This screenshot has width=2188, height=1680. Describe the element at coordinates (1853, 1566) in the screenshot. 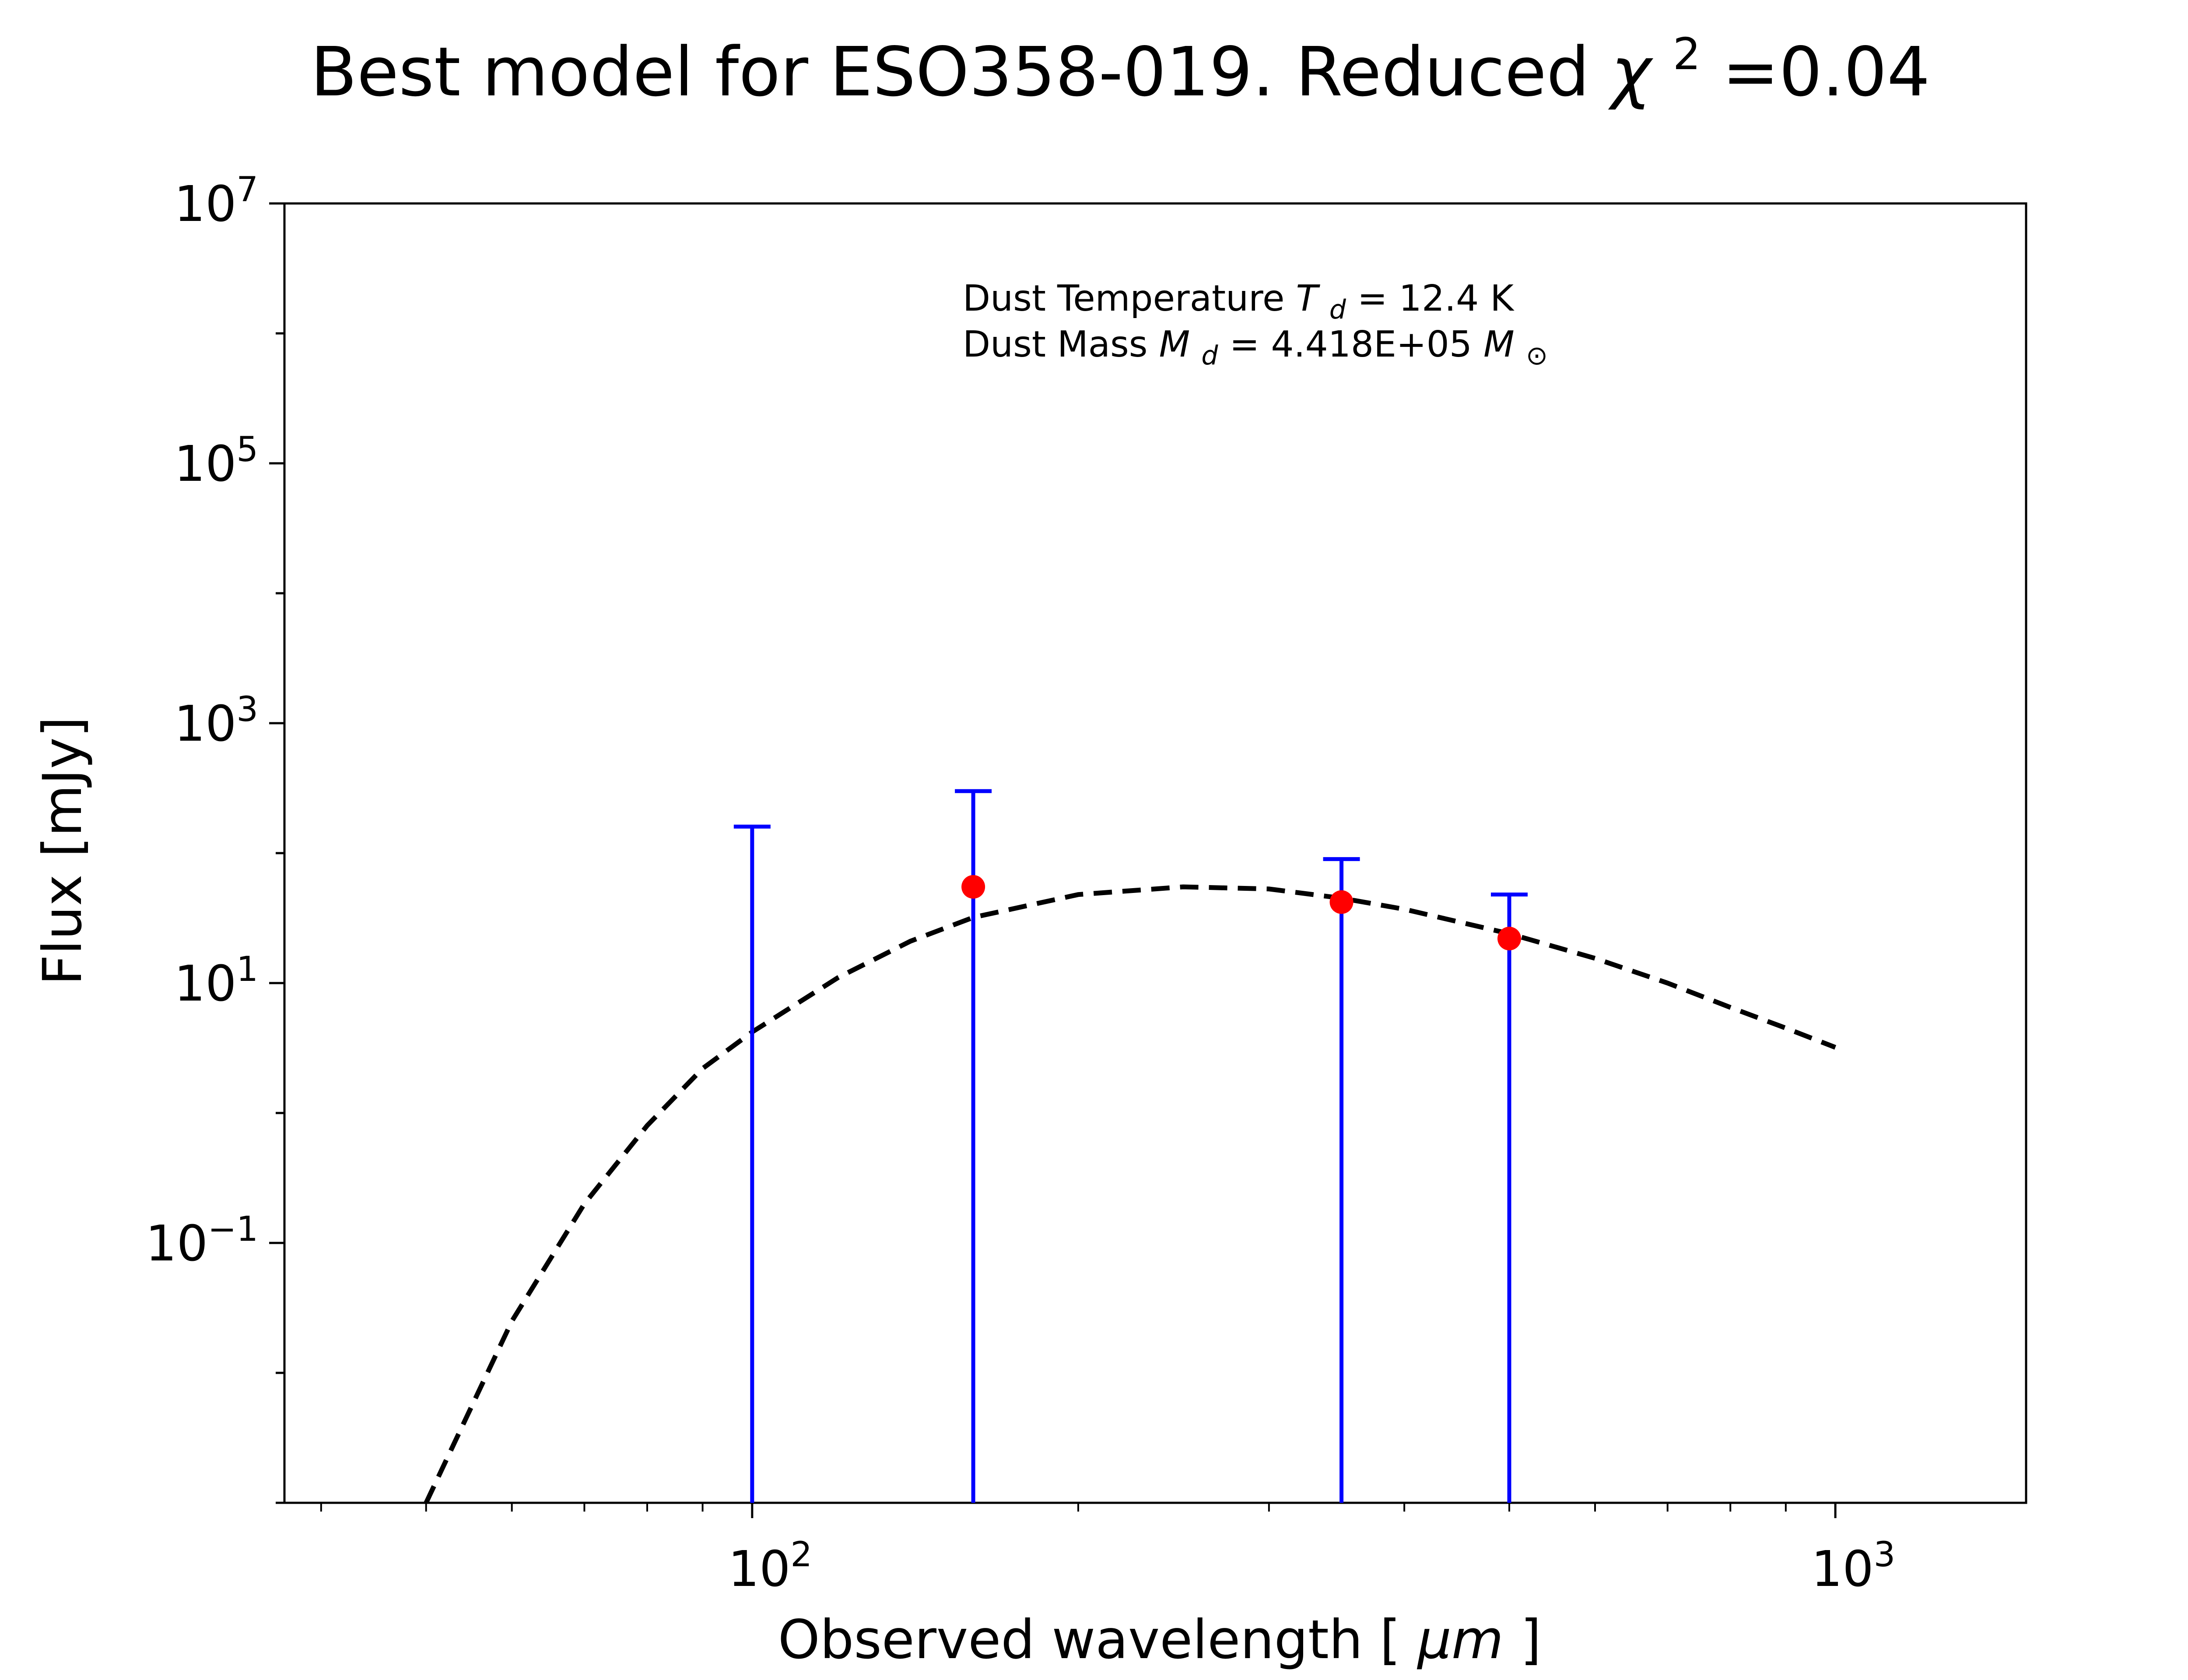

I see `x-tick-label: 103` at that location.